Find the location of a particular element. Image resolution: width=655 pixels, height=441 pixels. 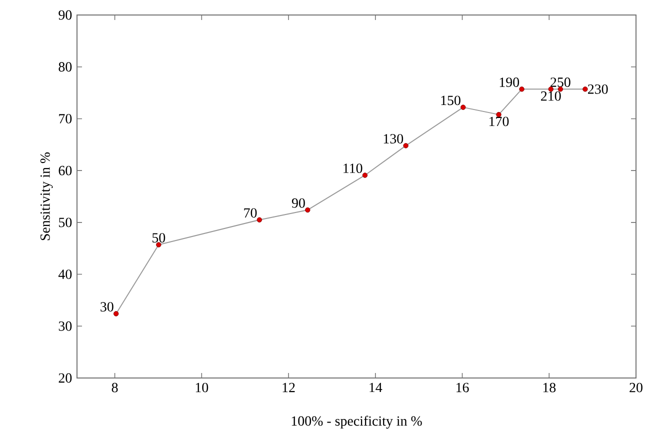

annotation: 190 is located at coordinates (510, 82).